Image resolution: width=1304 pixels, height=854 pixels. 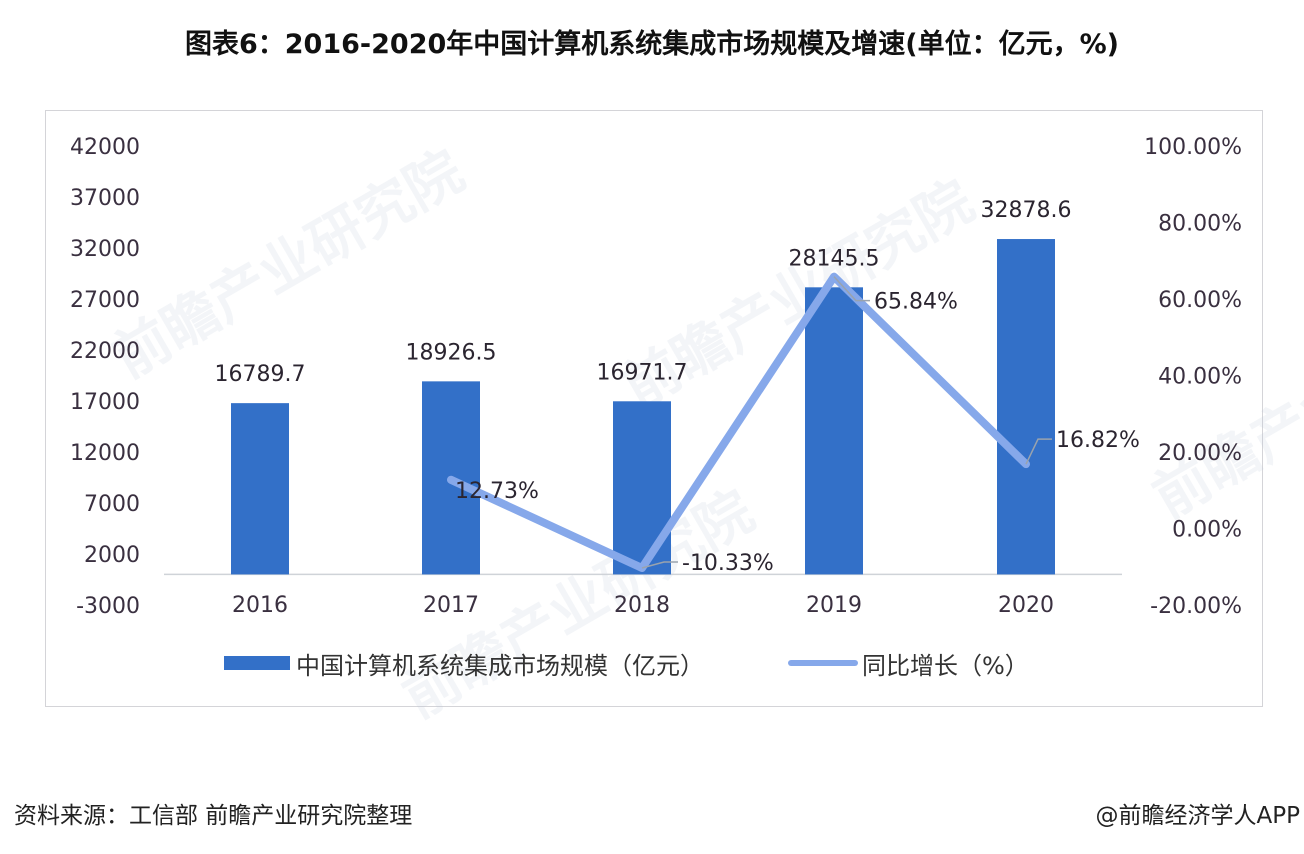 I want to click on bar-value-label: 16971.7, so click(x=642, y=372).